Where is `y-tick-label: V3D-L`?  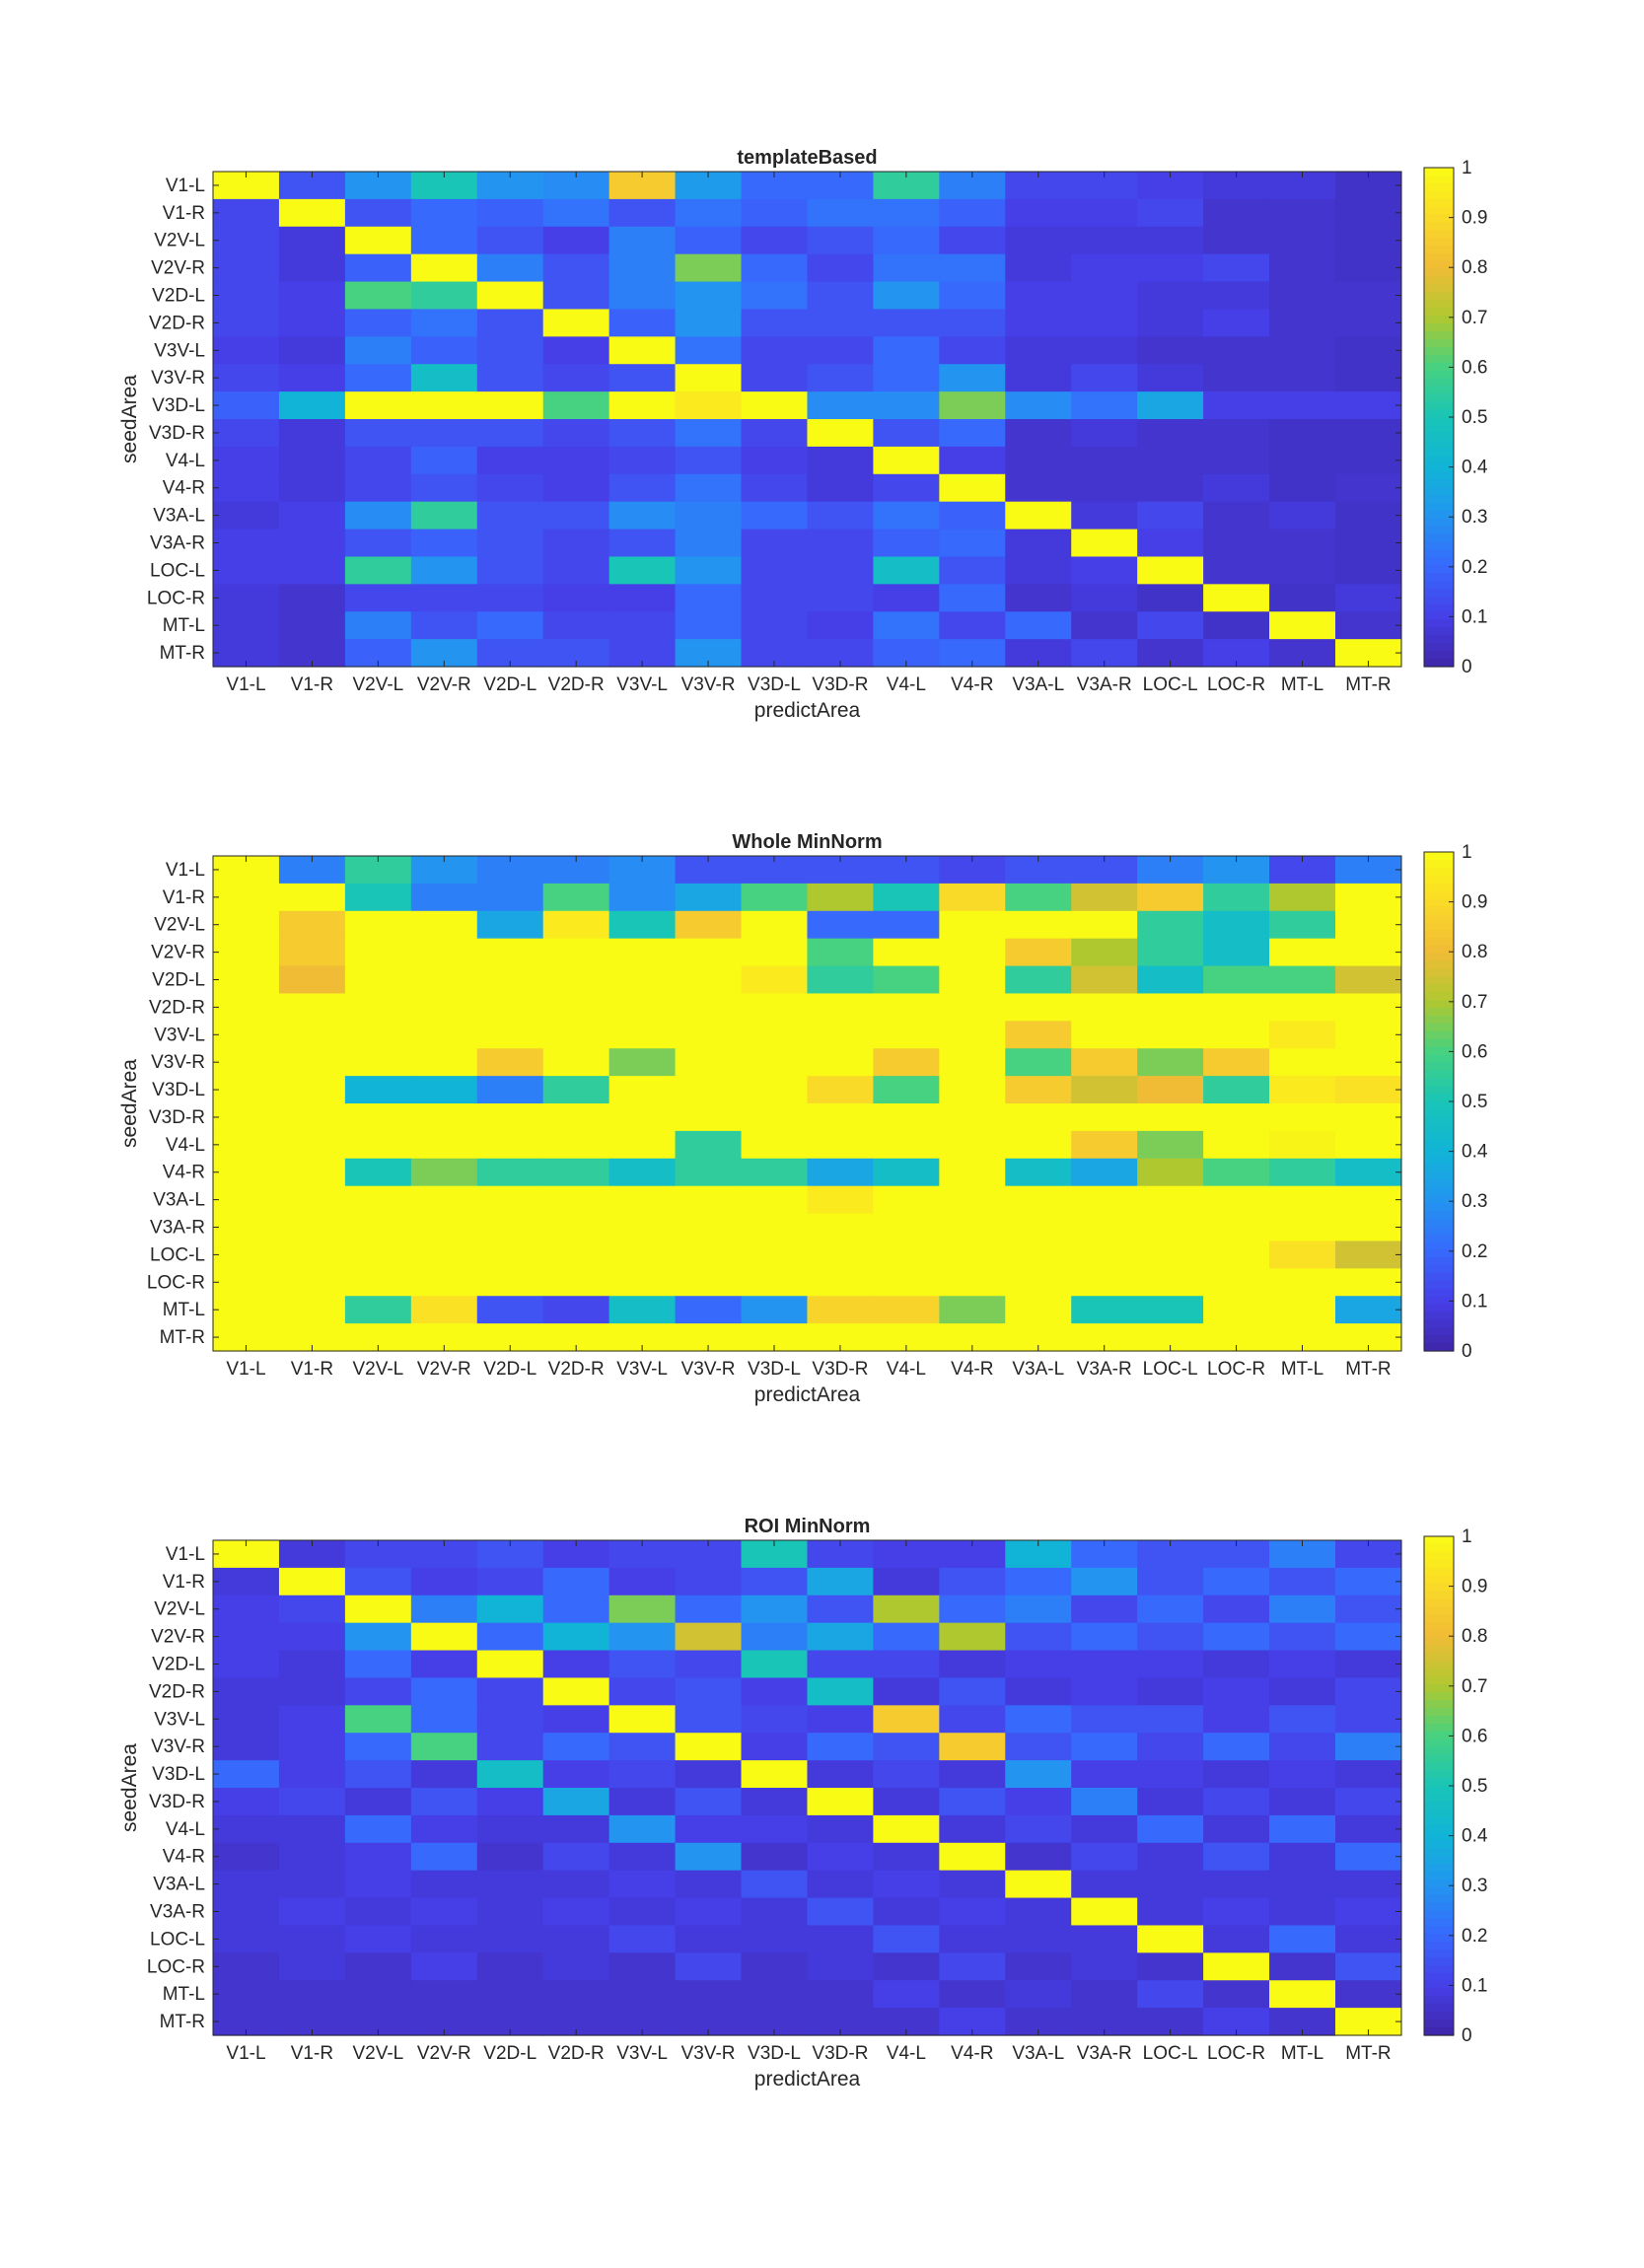
y-tick-label: V3D-L is located at coordinates (178, 1090).